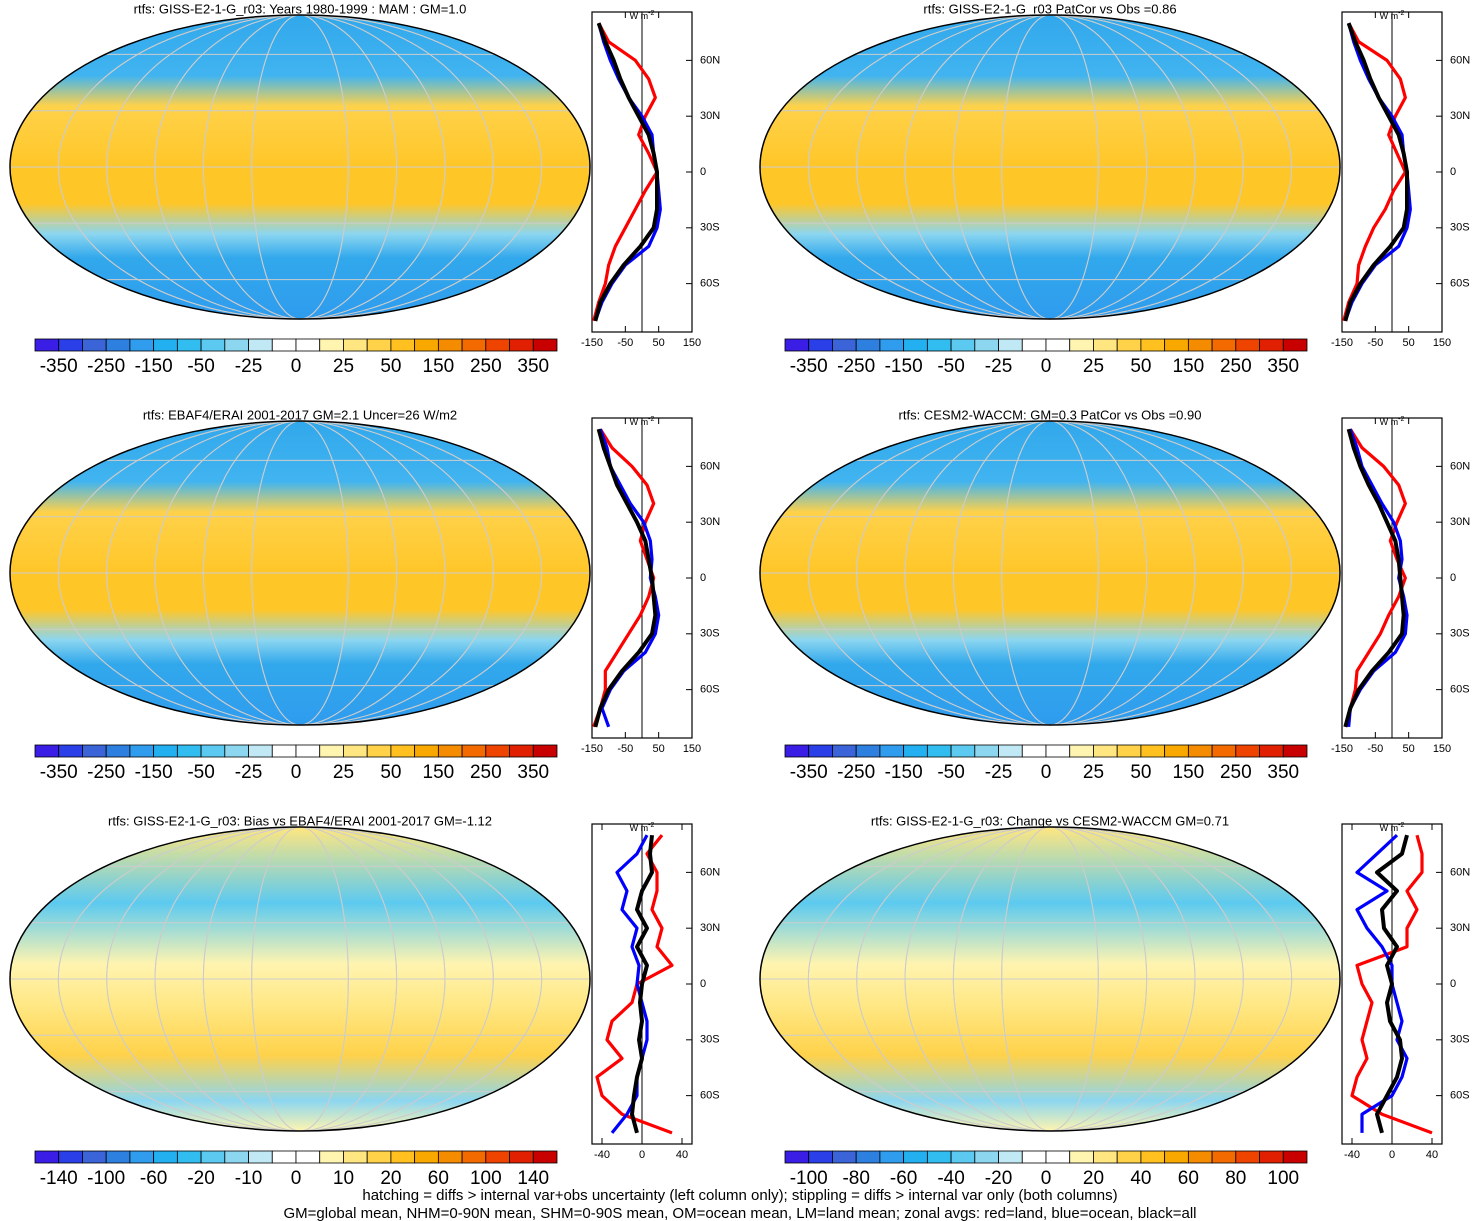  Describe the element at coordinates (1389, 422) in the screenshot. I see `unit: W m` at that location.